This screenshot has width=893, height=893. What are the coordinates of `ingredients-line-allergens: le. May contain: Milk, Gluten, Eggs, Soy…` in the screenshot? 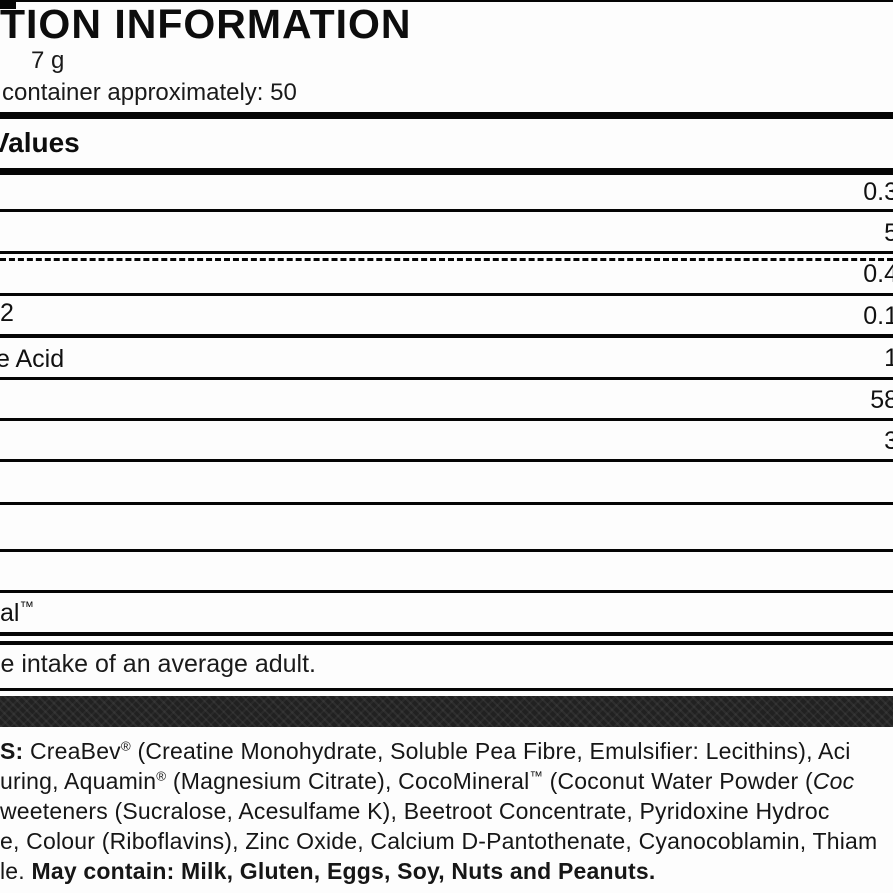 It's located at (328, 871).